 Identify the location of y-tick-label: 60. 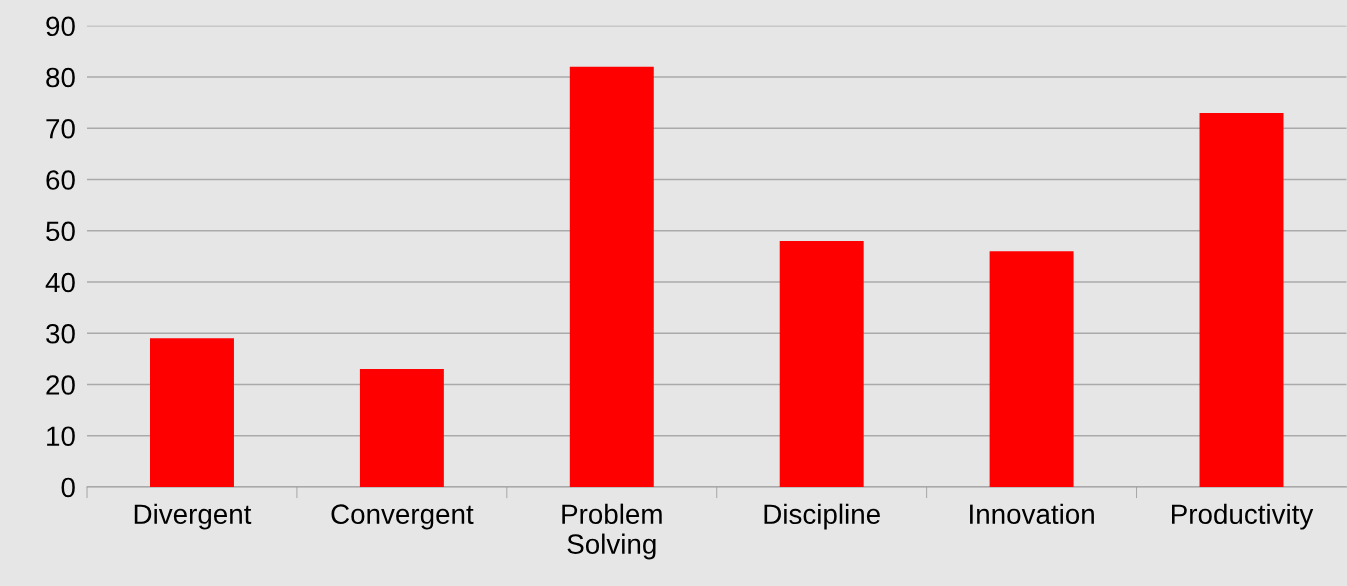
(60, 180).